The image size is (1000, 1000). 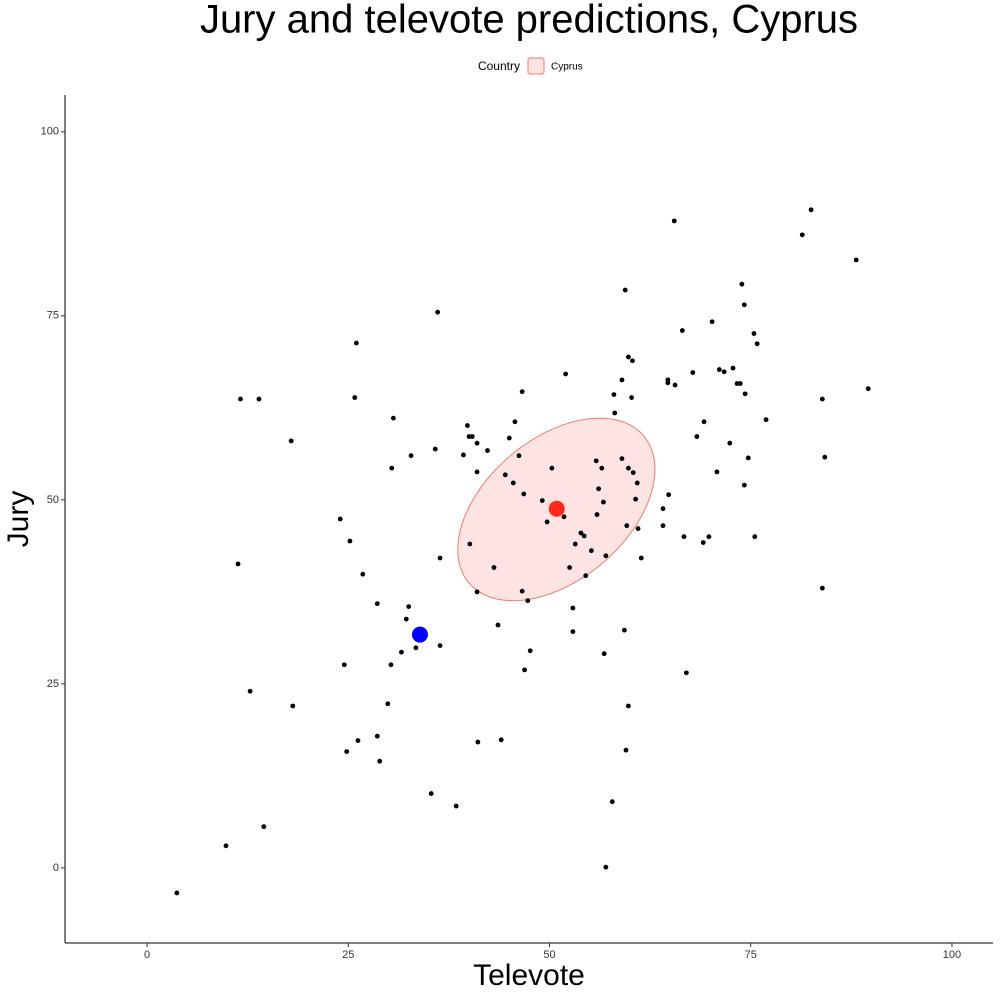 What do you see at coordinates (53, 316) in the screenshot?
I see `y-tick-label: 75` at bounding box center [53, 316].